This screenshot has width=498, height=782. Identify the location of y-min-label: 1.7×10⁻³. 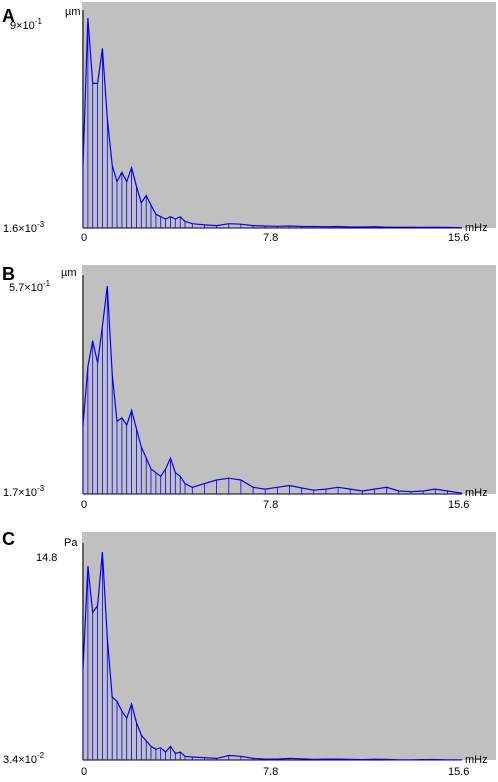
(24, 491).